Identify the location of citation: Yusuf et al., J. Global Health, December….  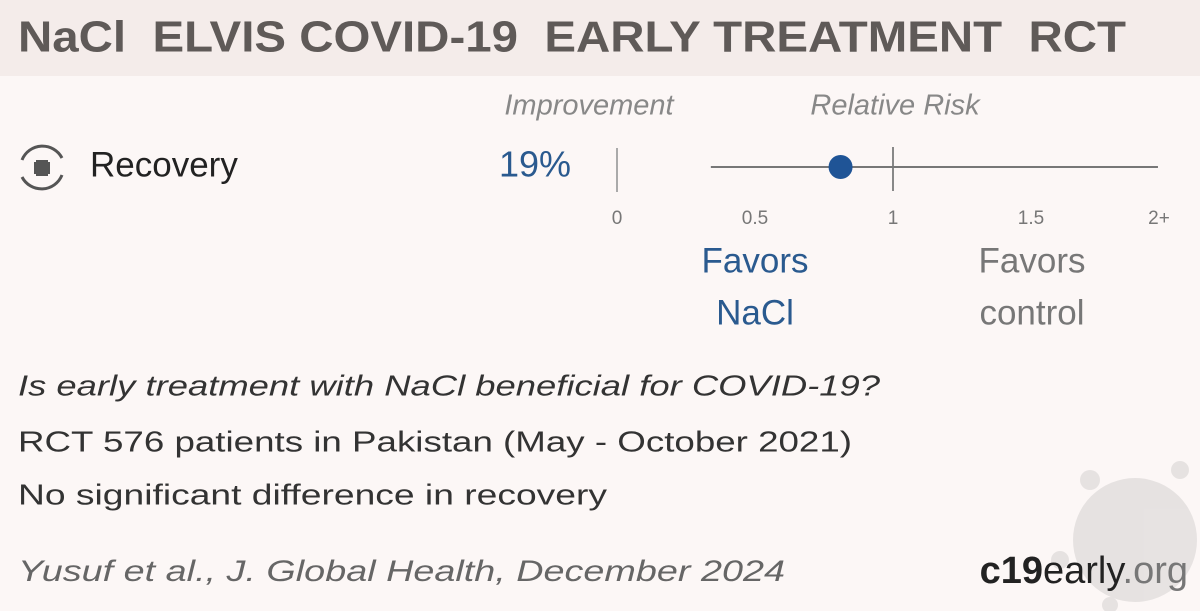
(401, 571).